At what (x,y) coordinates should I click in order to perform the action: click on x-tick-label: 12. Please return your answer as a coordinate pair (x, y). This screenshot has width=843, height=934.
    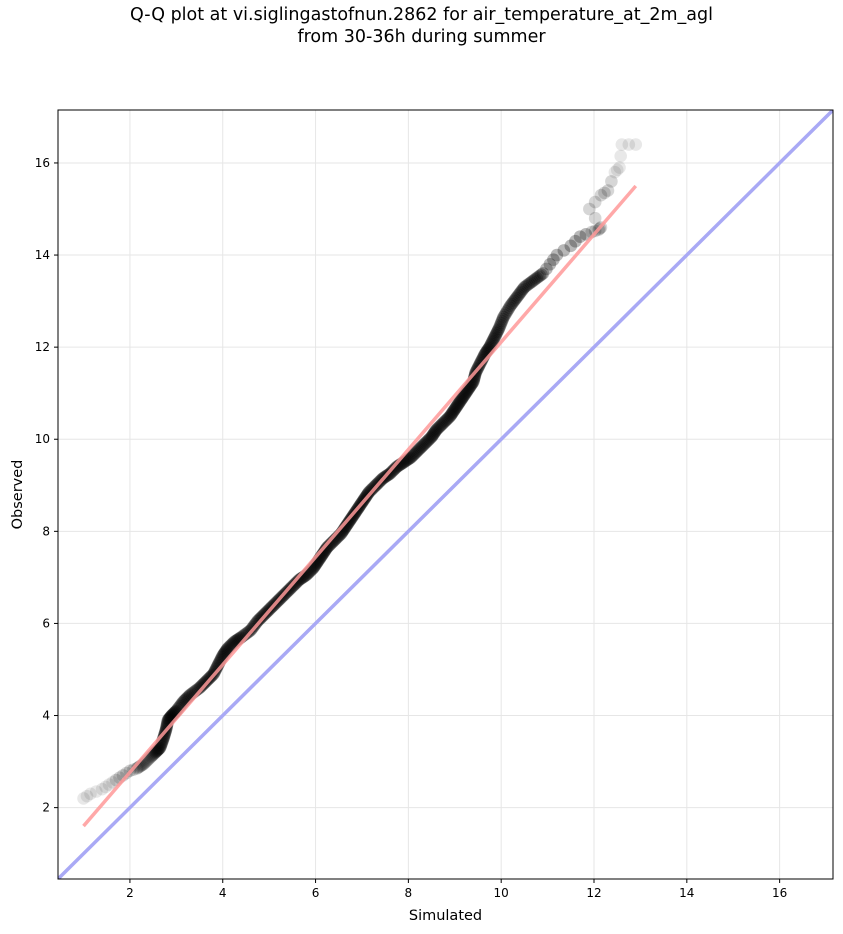
    Looking at the image, I should click on (593, 893).